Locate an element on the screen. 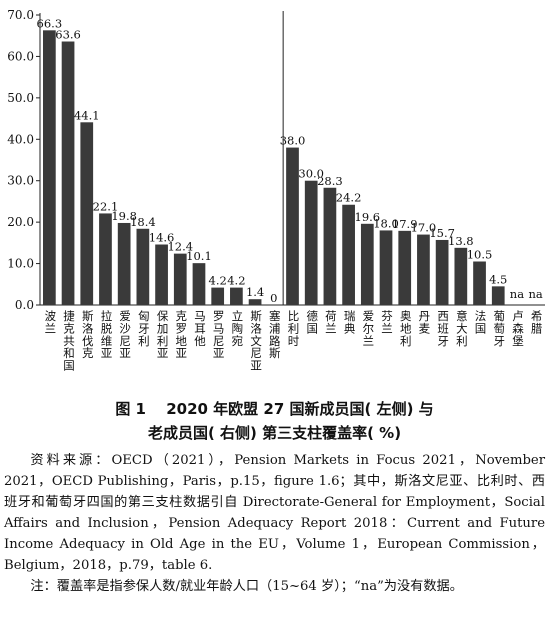  category-label: 保加利亚 is located at coordinates (163, 334).